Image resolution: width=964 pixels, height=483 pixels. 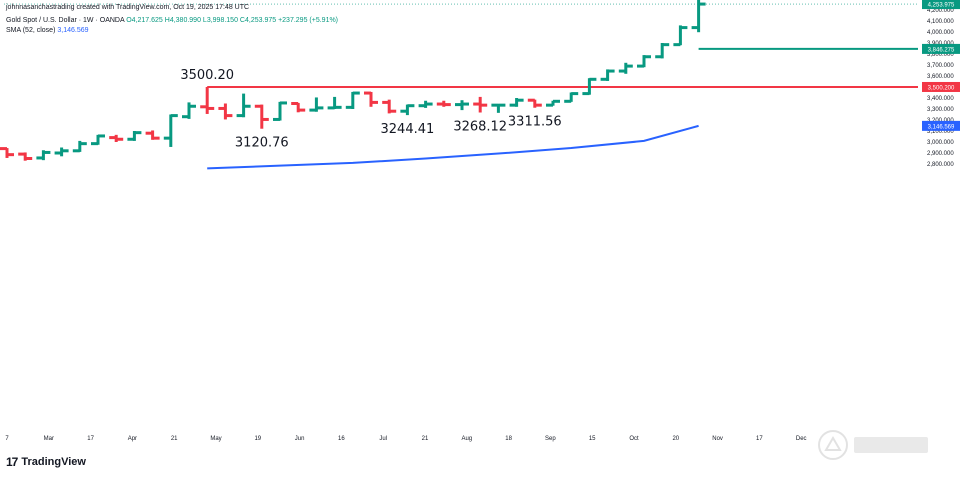 I want to click on low-value: L3,998.150, so click(x=220, y=20).